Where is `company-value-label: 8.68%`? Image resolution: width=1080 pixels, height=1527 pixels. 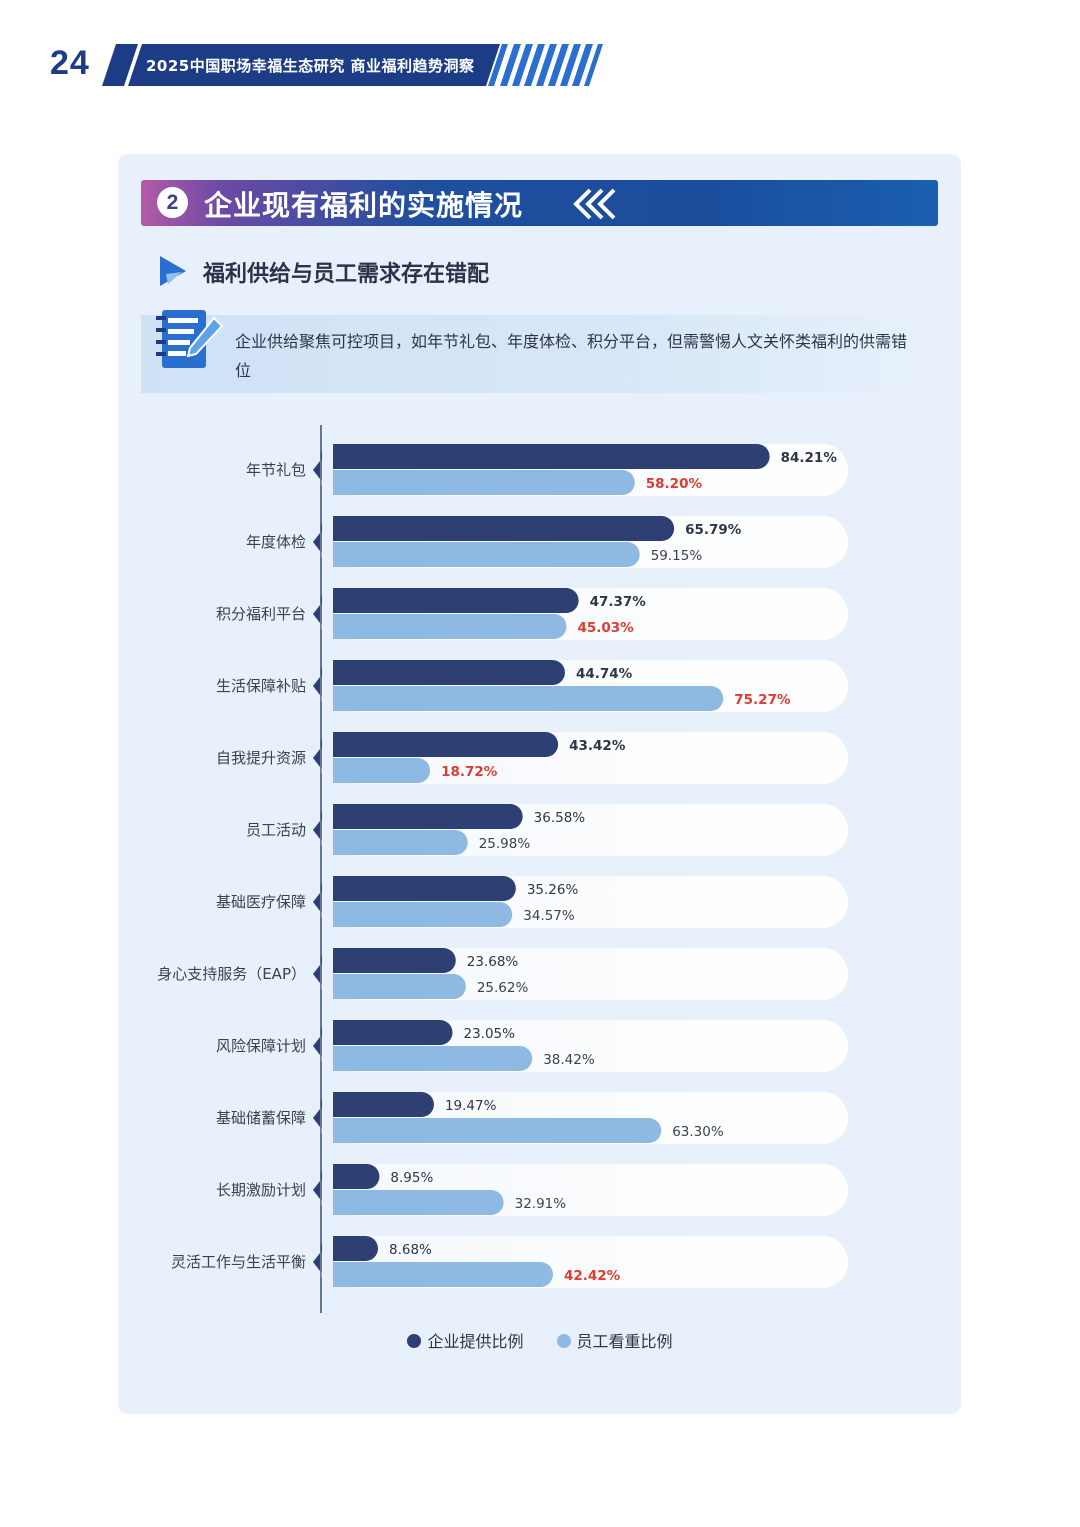 company-value-label: 8.68% is located at coordinates (410, 1250).